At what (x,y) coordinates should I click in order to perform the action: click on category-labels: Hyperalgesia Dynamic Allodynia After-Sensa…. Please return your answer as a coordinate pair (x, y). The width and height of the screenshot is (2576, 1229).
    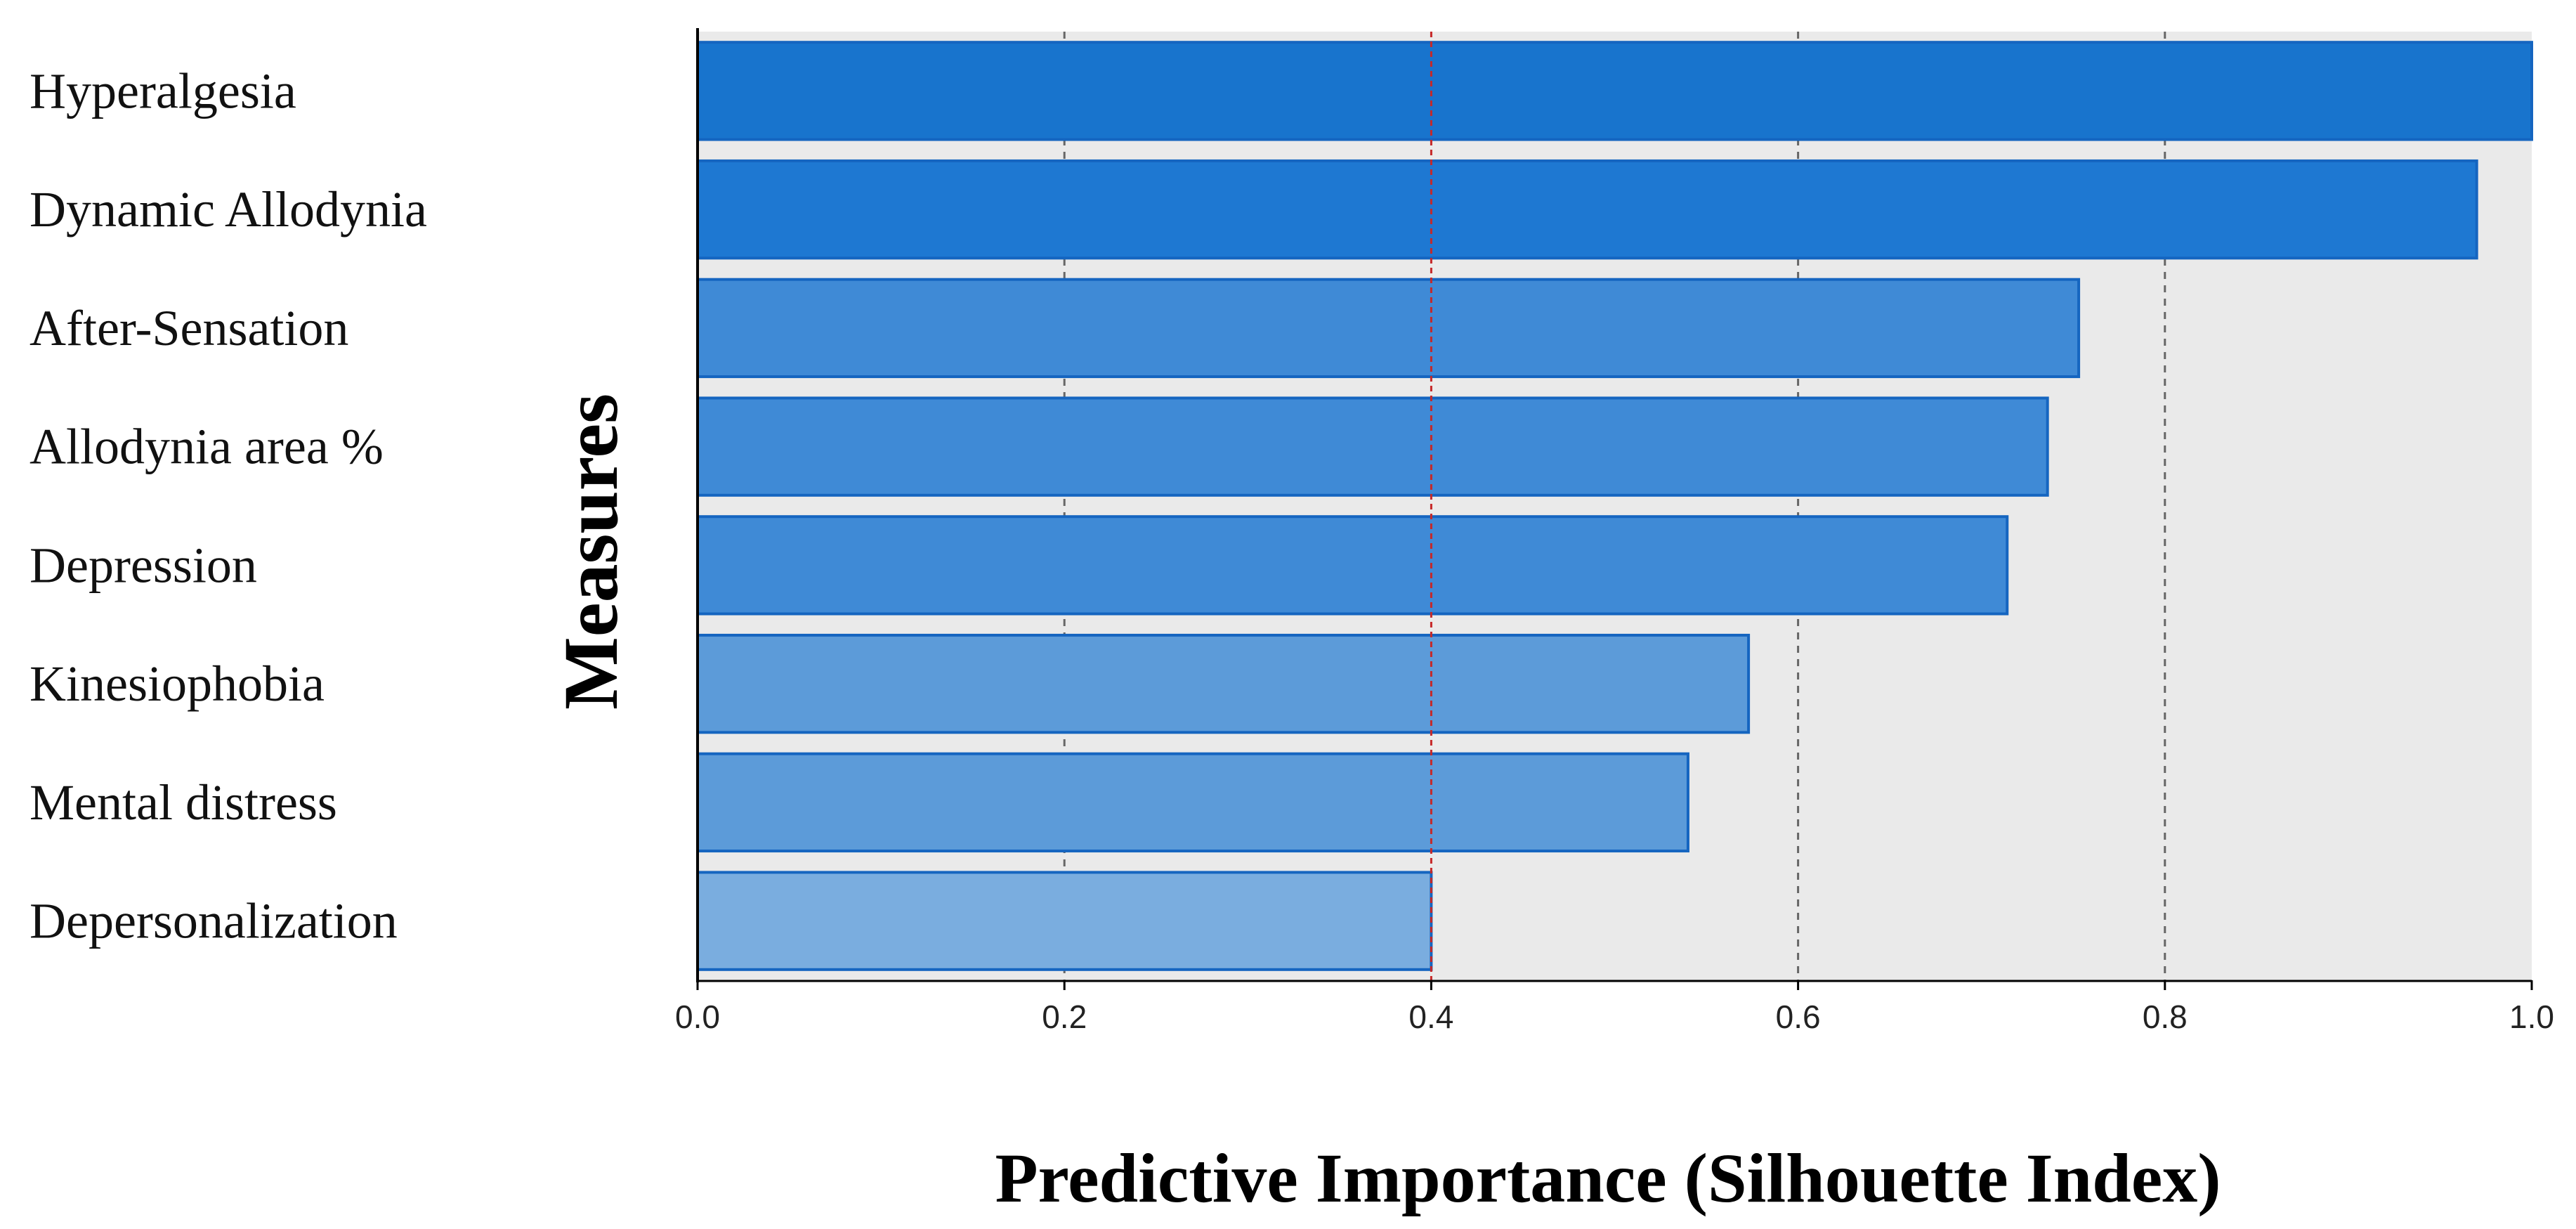
    Looking at the image, I should click on (228, 506).